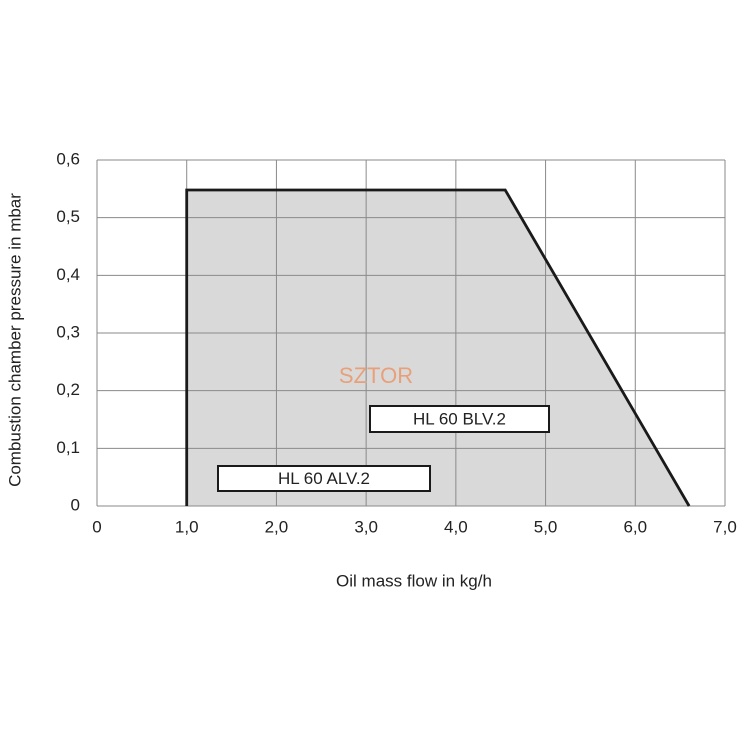 The height and width of the screenshot is (750, 750). I want to click on x-axis-title: Oil mass flow in kg/h, so click(414, 580).